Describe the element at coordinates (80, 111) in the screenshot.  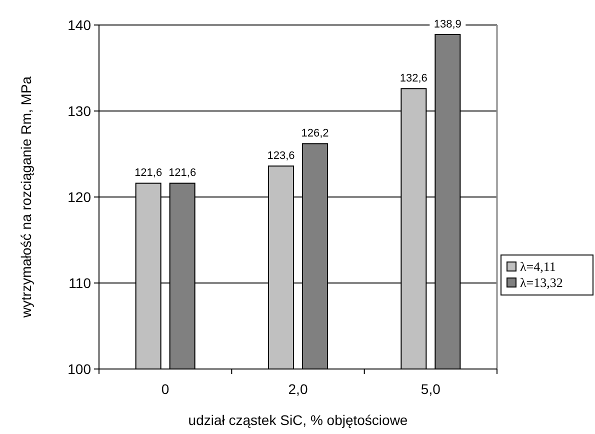
I see `y-tick-label: 130` at that location.